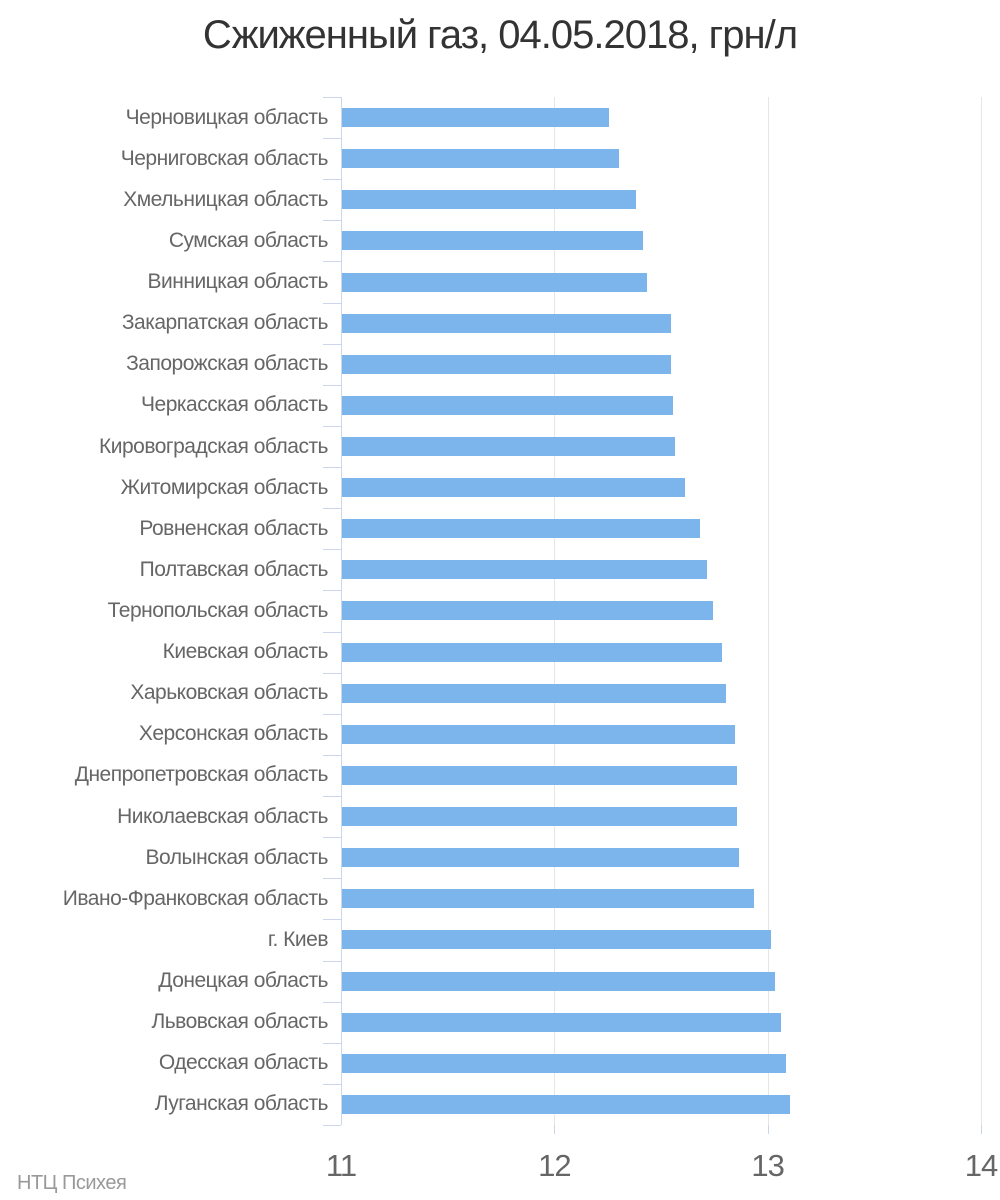 This screenshot has width=1000, height=1200. Describe the element at coordinates (227, 363) in the screenshot. I see `category-label: Запорожская область` at that location.